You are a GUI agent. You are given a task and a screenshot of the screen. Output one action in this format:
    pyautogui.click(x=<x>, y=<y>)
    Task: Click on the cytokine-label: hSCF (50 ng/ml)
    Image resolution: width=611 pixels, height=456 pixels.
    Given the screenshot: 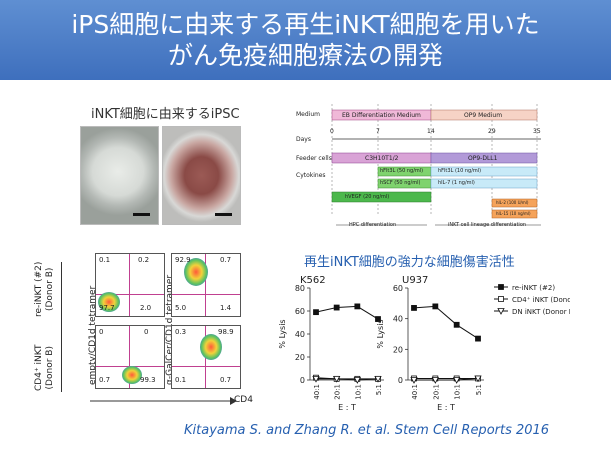 What is the action you would take?
    pyautogui.click(x=400, y=183)
    